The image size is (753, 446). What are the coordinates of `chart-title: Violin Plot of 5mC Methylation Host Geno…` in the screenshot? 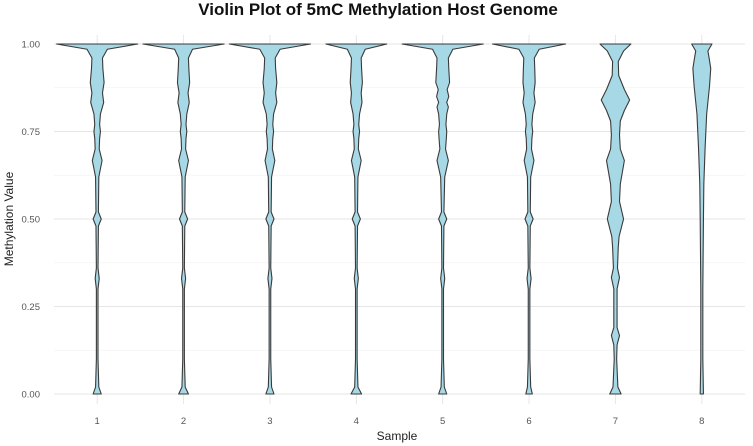 It's located at (378, 9).